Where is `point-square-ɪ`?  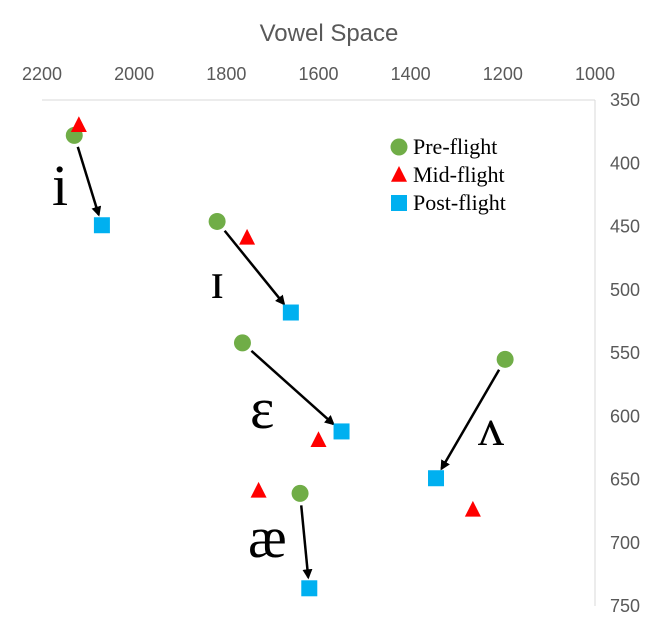 point-square-ɪ is located at coordinates (290, 312).